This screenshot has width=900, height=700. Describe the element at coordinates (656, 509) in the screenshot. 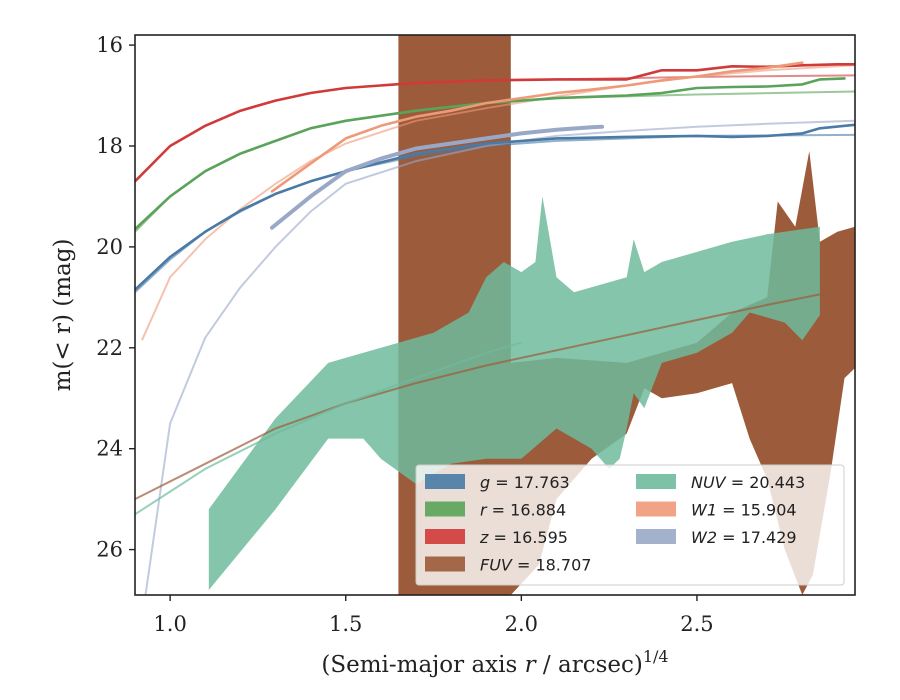

I see `w1-legend-swatch` at that location.